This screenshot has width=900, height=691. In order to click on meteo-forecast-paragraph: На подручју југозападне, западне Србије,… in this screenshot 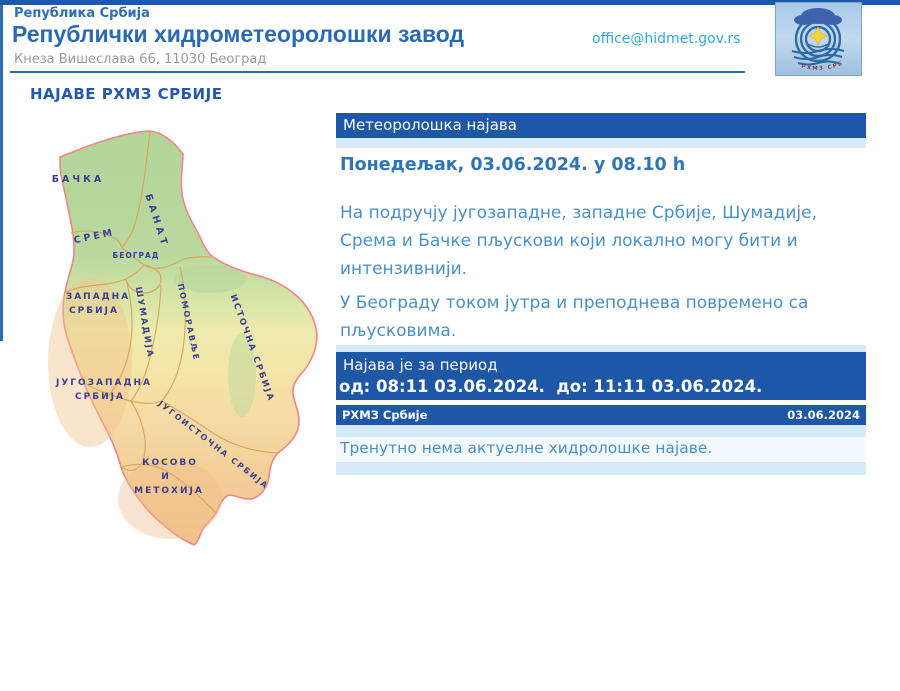, I will do `click(578, 241)`.